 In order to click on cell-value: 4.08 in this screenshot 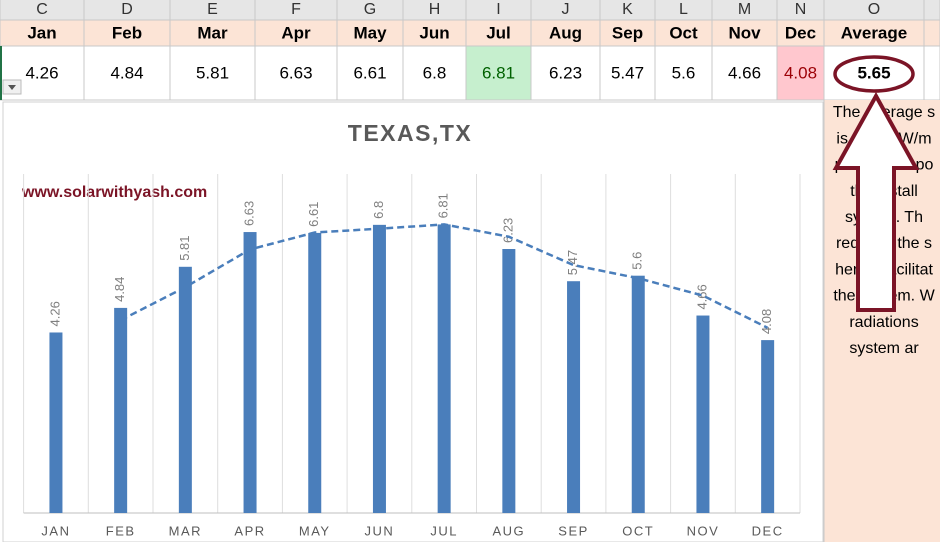, I will do `click(800, 72)`.